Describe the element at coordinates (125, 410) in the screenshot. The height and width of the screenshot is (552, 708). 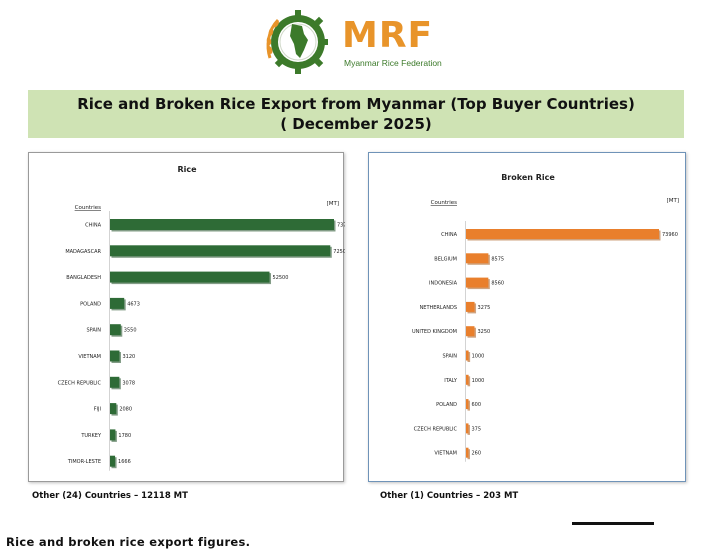
I see `rice-value-label: 2080` at that location.